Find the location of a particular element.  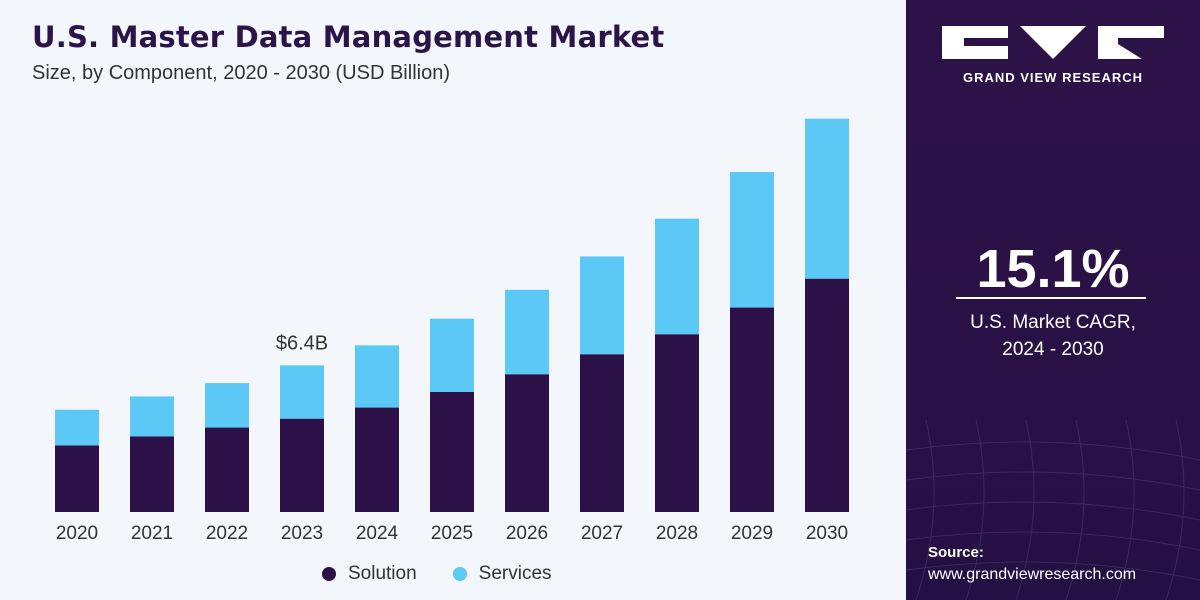

legend-swatch-services is located at coordinates (459, 574).